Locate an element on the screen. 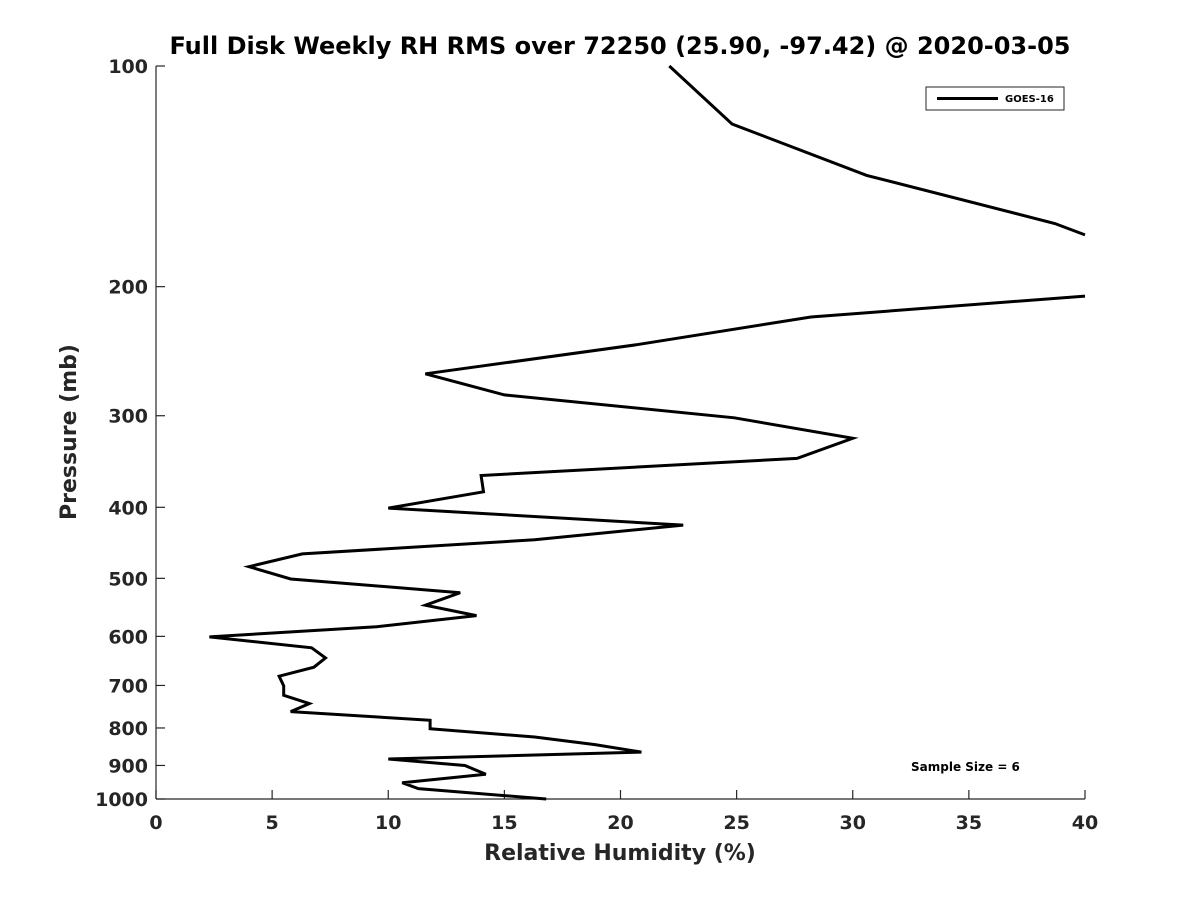 The width and height of the screenshot is (1200, 900). x-axis-label: Relative Humidity (%) is located at coordinates (620, 853).